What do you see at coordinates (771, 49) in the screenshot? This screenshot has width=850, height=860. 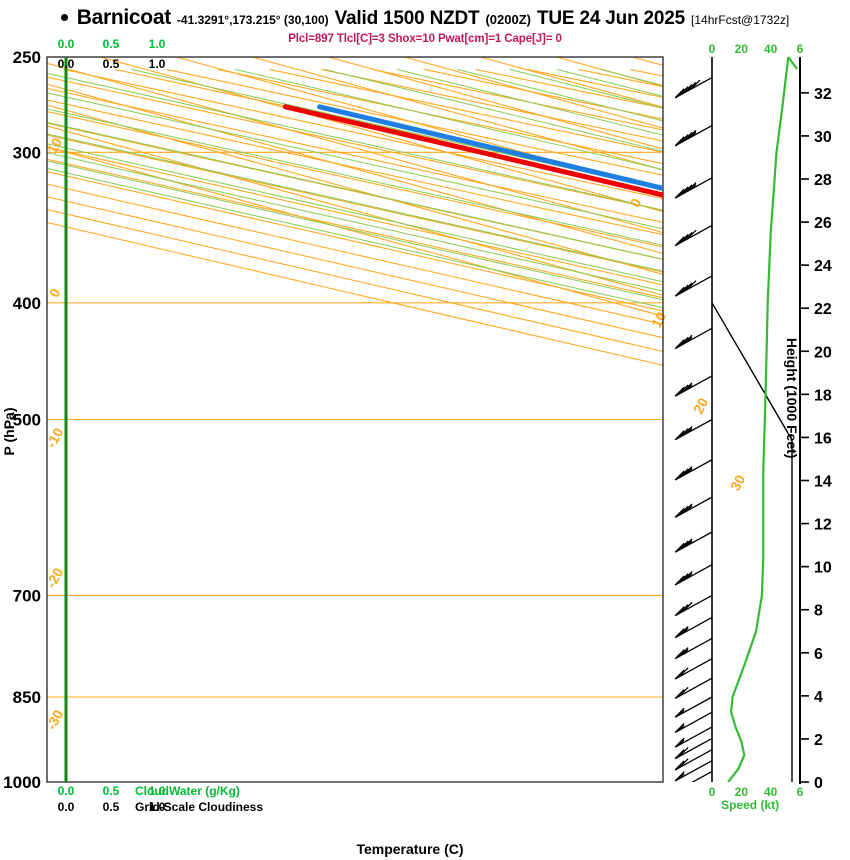 I see `speed-tick-top: 40` at bounding box center [771, 49].